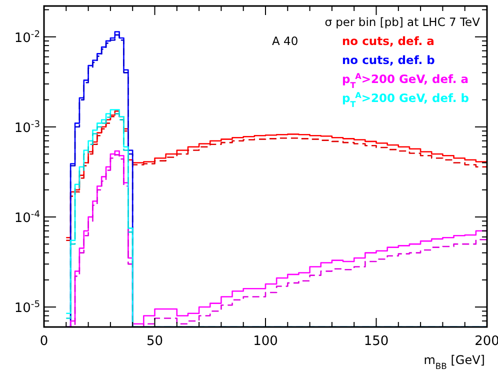  What do you see at coordinates (402, 22) in the screenshot?
I see `annotation: σ per bin [pb] at LHC 7 TeV` at bounding box center [402, 22].